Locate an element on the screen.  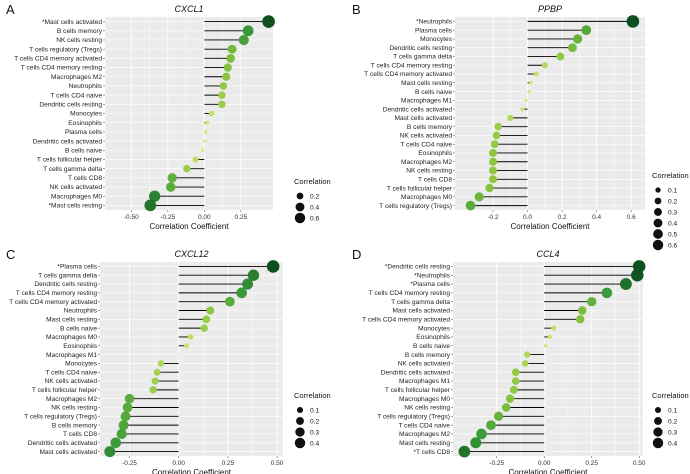
category-label: *Neutrophils is located at coordinates (432, 275).